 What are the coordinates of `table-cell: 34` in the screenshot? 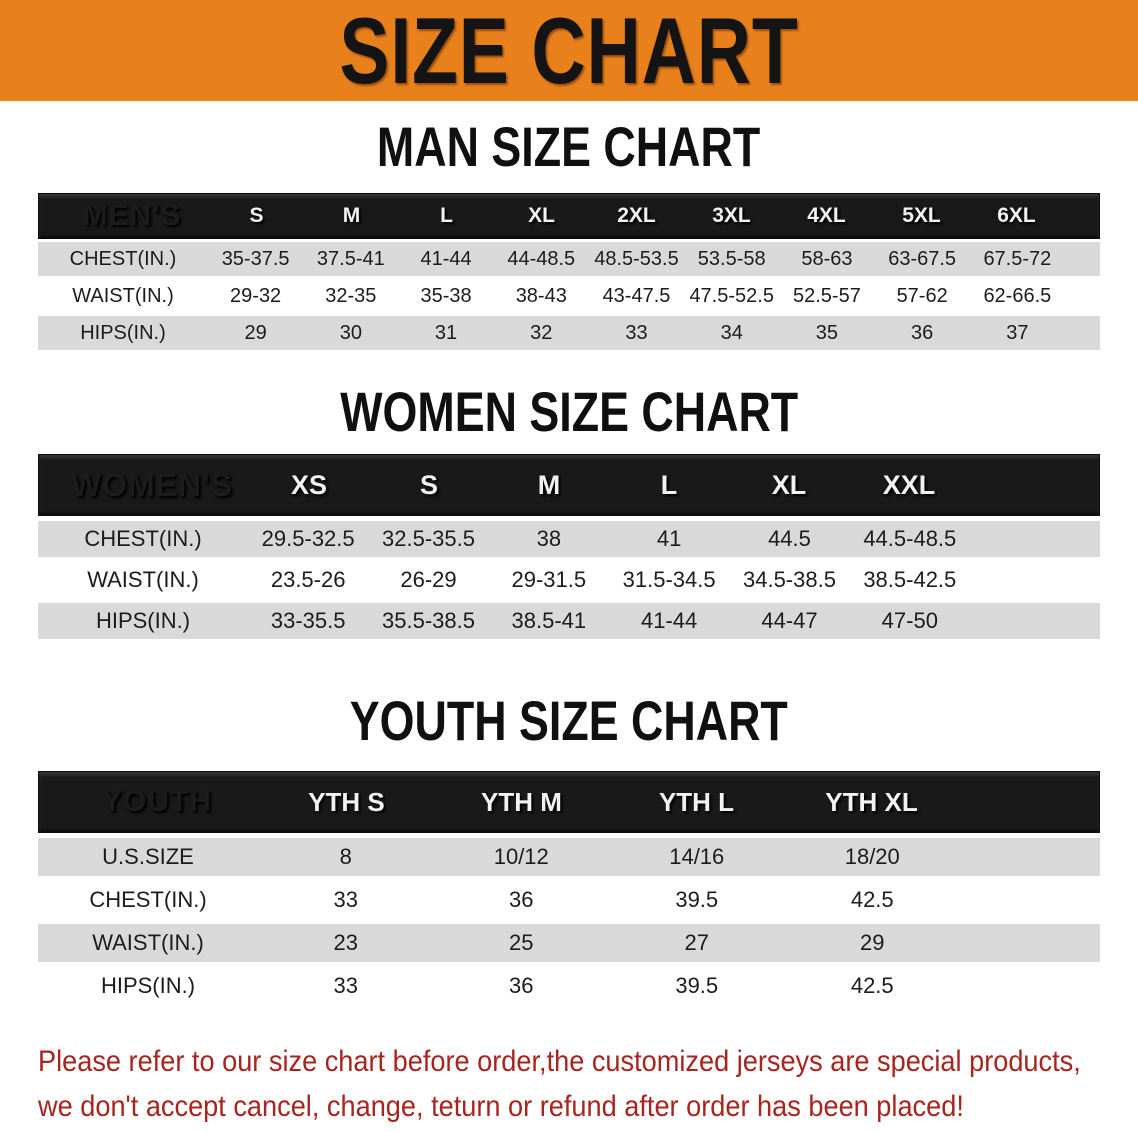 It's located at (731, 332).